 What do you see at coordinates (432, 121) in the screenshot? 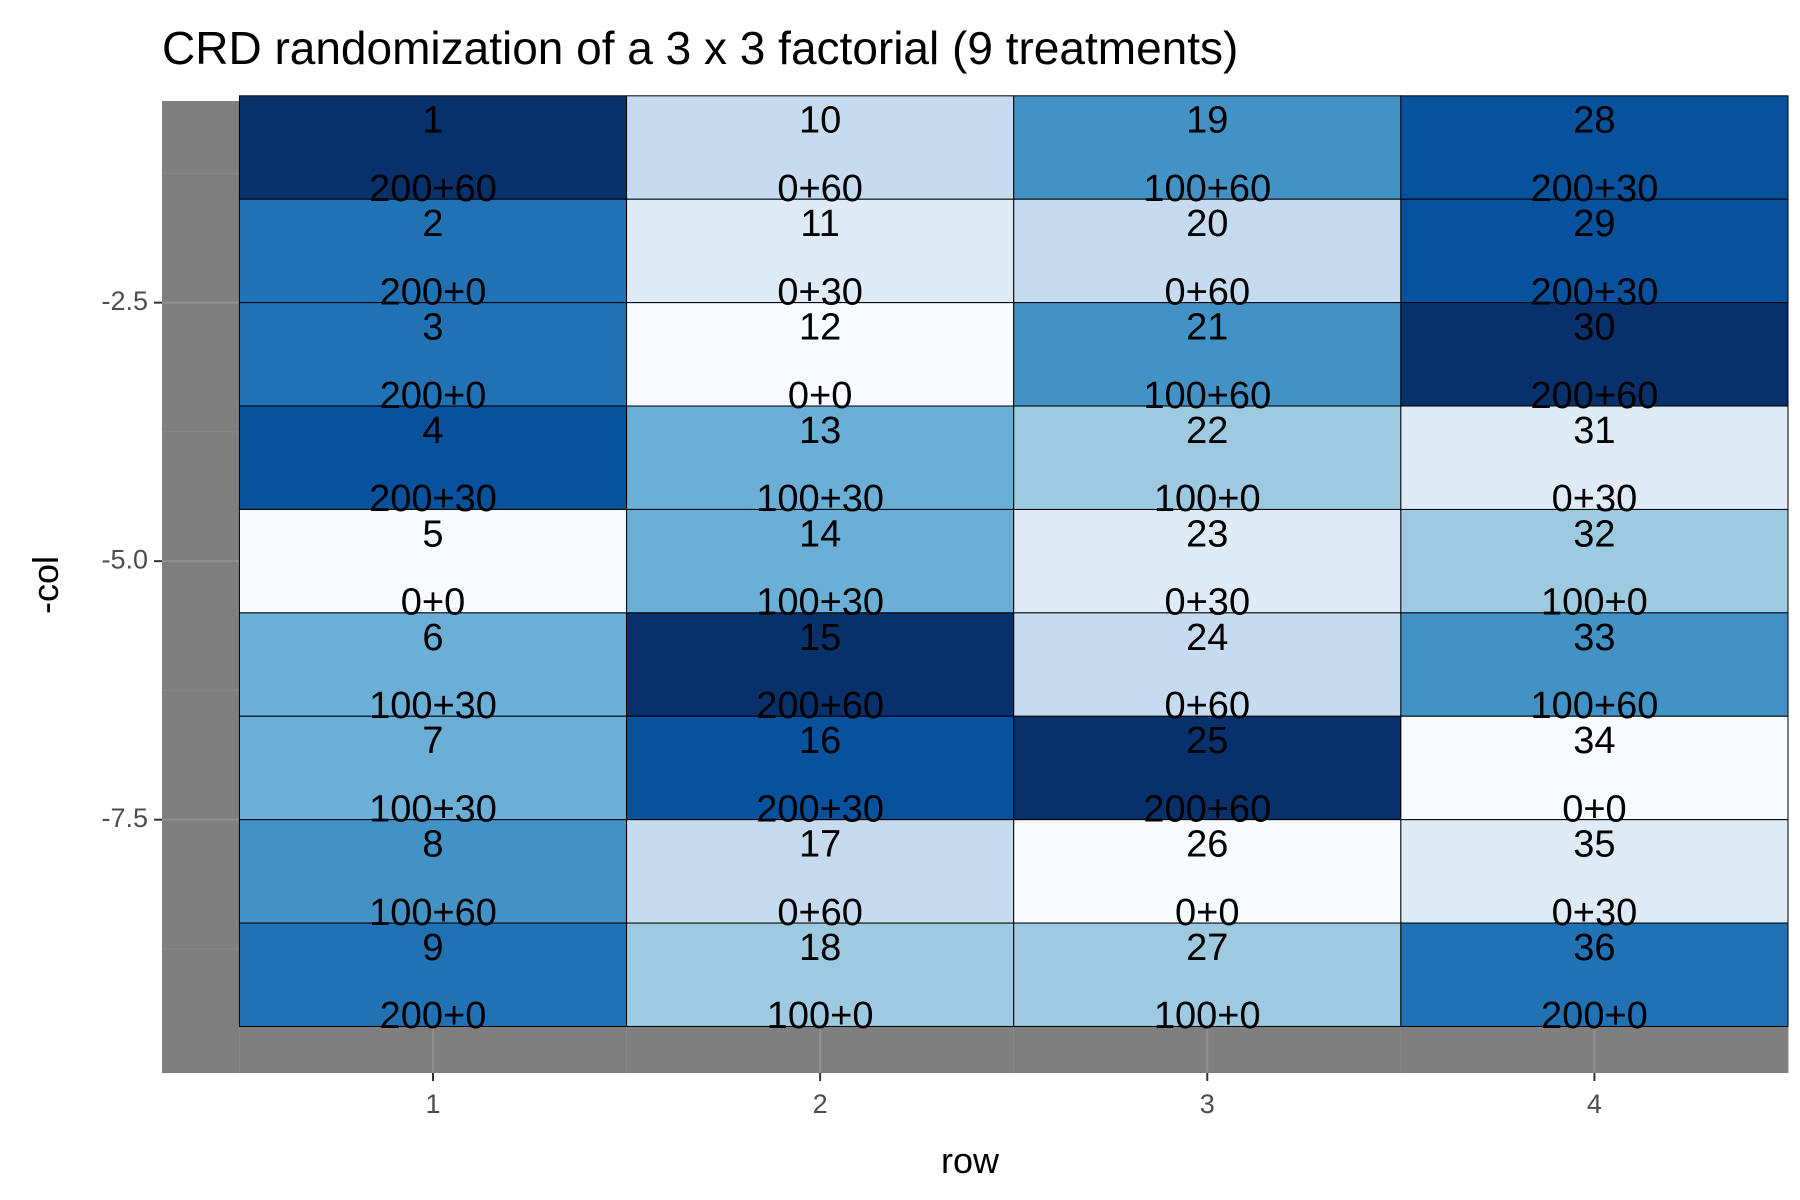
I see `plot-number-label: 1` at bounding box center [432, 121].